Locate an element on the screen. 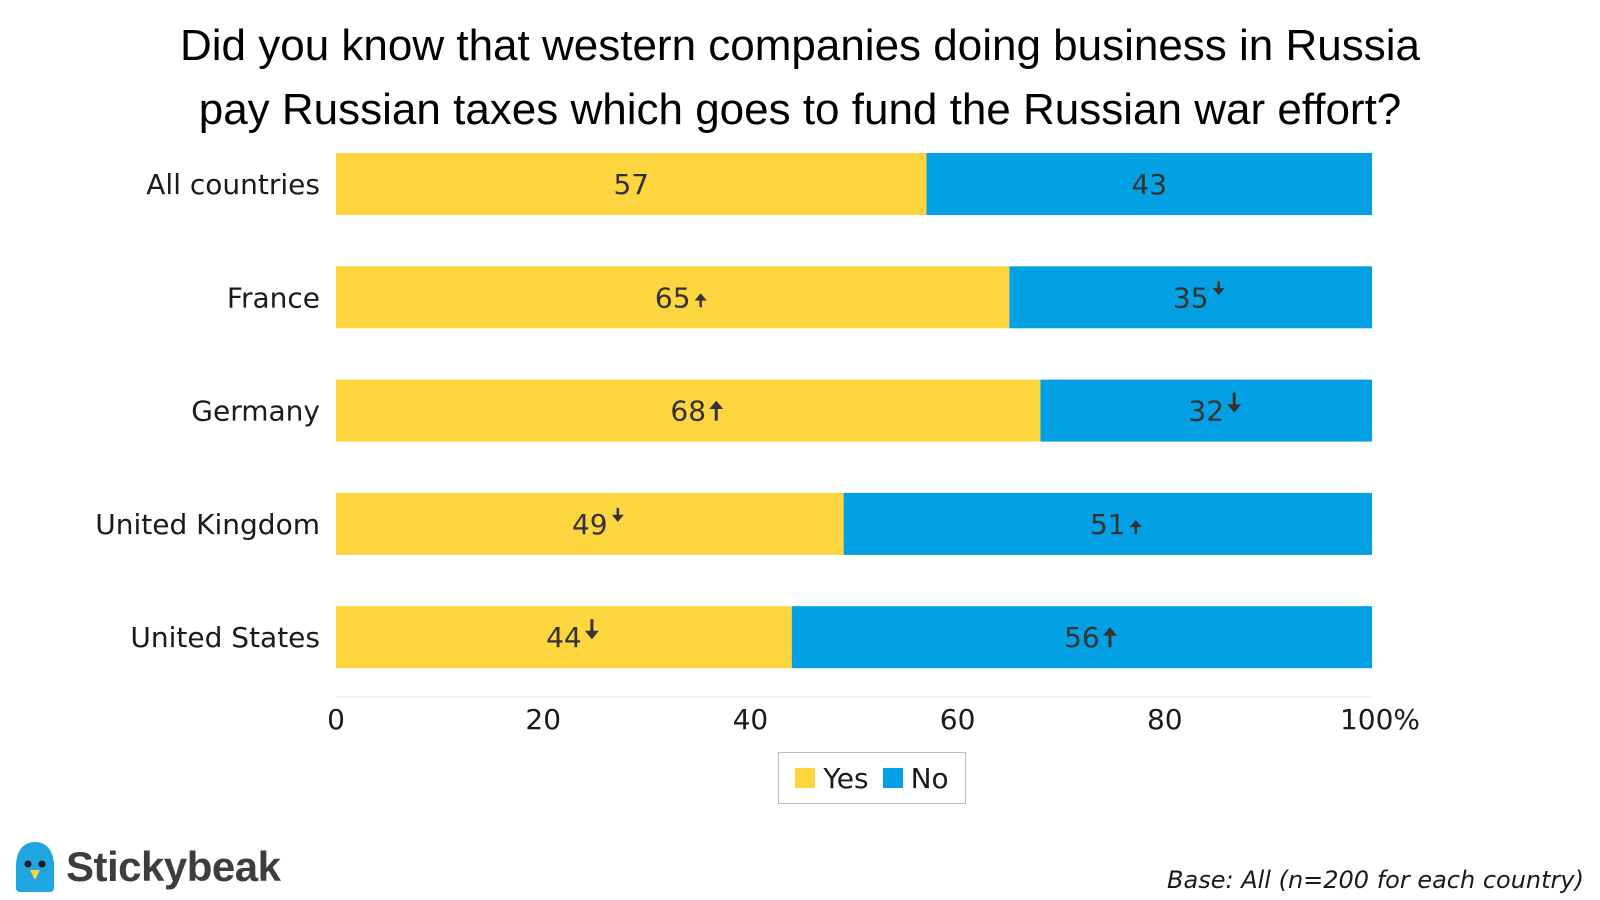  data-label-yes-united-kingdom: 49 is located at coordinates (590, 524).